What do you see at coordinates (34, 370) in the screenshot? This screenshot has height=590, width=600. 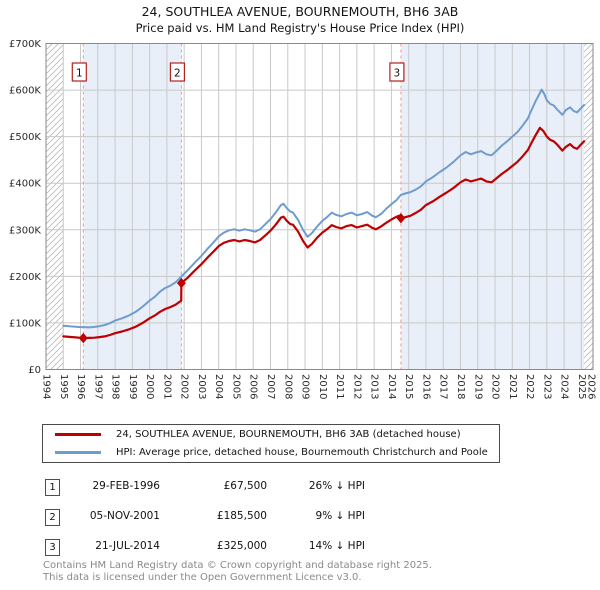 I see `svg-text: £0` at bounding box center [34, 370].